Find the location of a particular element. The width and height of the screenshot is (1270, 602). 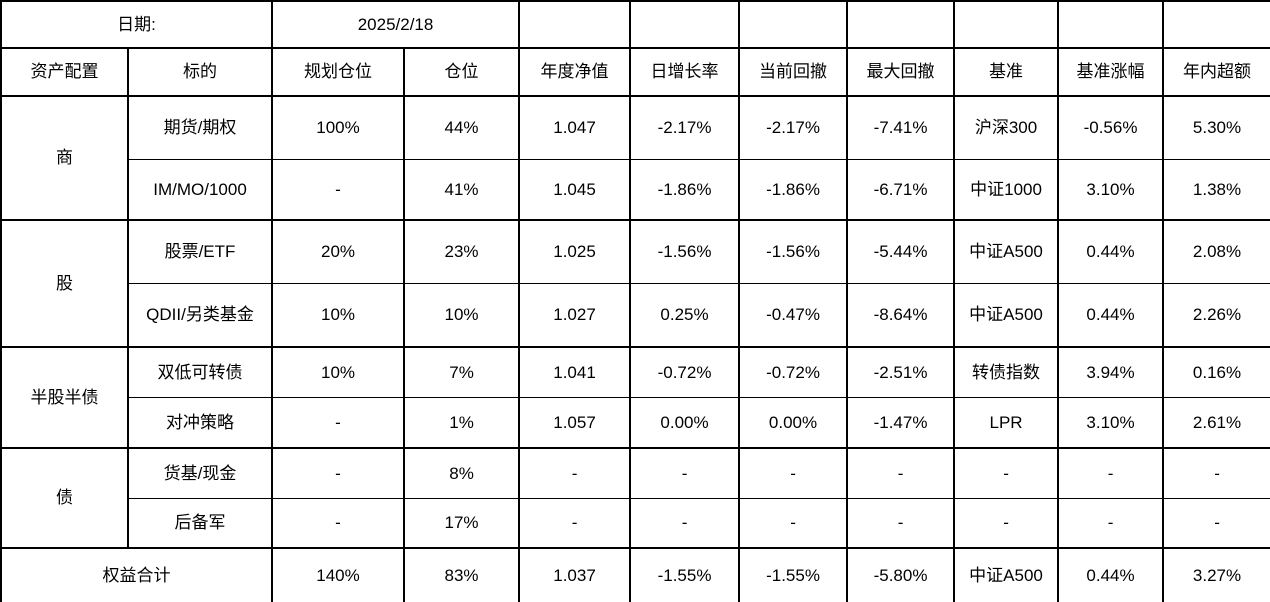

cell-max-drawdown: -6.71% is located at coordinates (901, 189).